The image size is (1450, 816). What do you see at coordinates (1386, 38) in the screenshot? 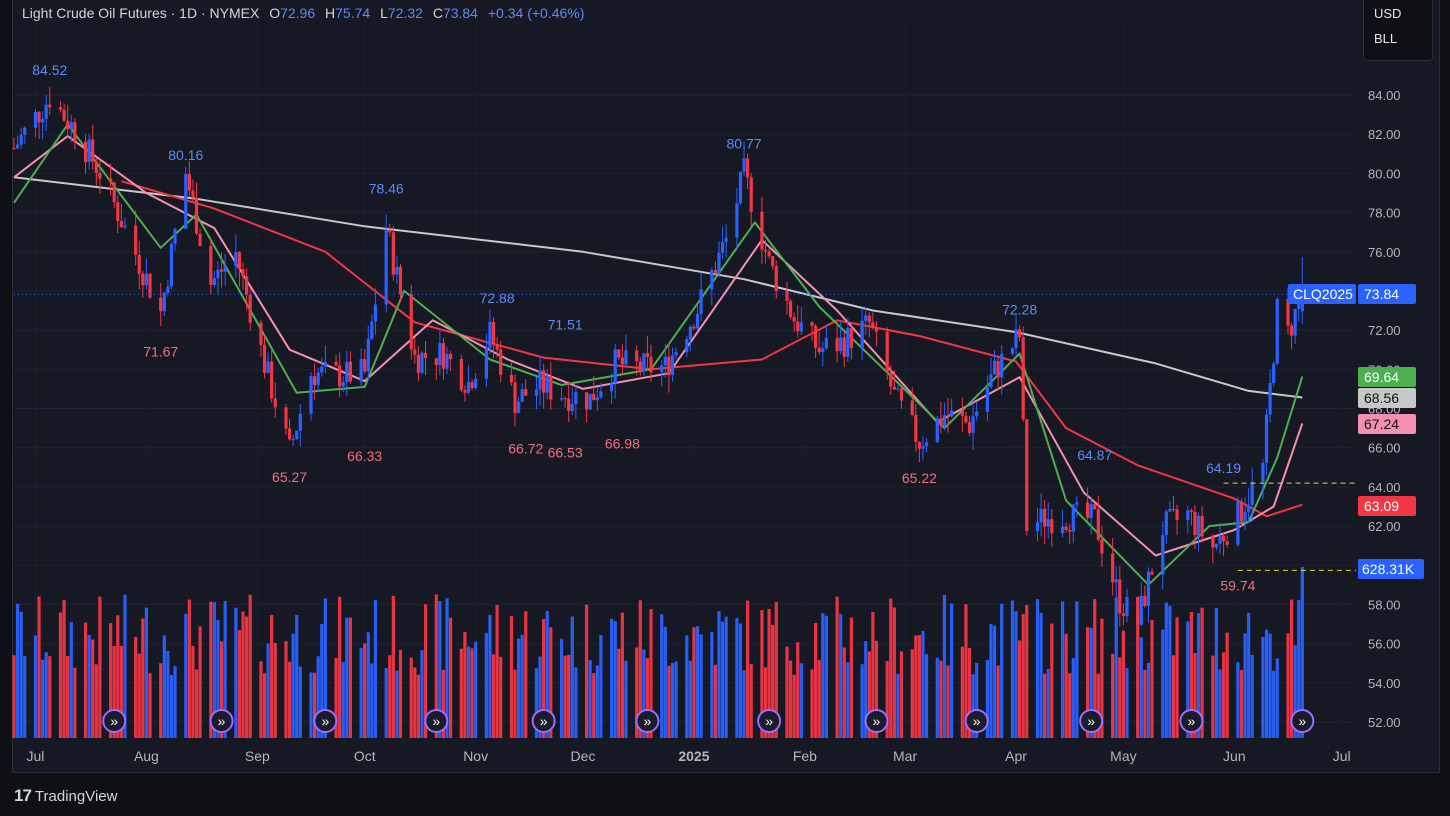
I see `unit-label: BLL` at bounding box center [1386, 38].